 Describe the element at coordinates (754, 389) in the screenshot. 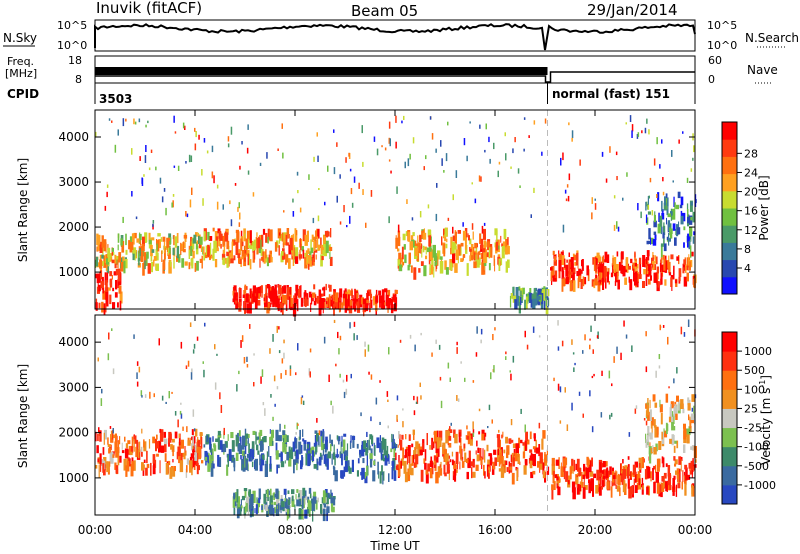

I see `colorbar-tick-label: 100` at that location.